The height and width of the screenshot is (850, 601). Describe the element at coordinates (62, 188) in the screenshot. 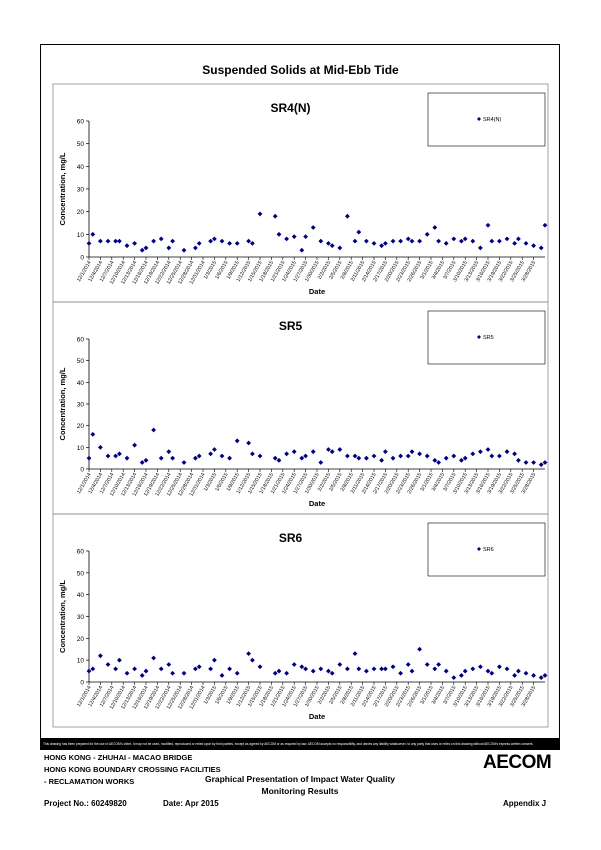

I see `y-axis-title: Concentration, mg/L` at that location.